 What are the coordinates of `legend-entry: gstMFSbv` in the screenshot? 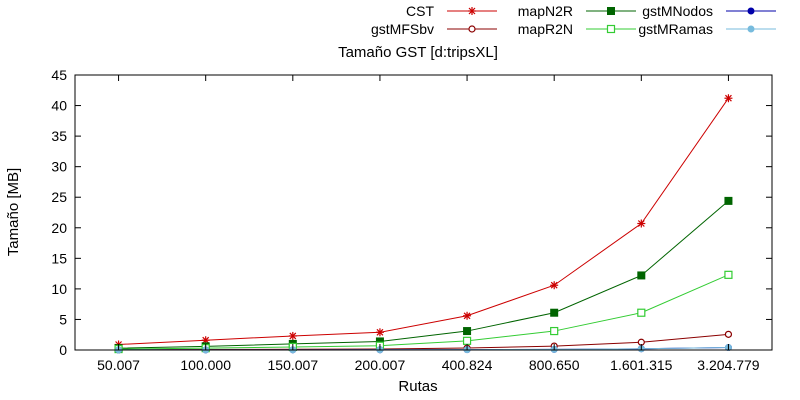 It's located at (434, 29).